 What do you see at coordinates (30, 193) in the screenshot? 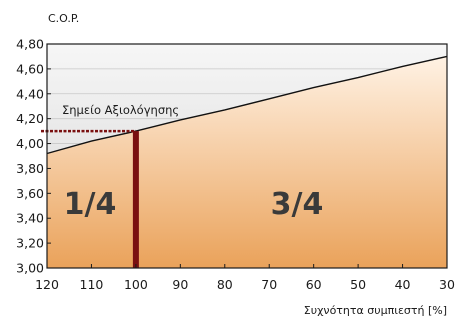
I see `y-tick-label: 3,60` at bounding box center [30, 193].